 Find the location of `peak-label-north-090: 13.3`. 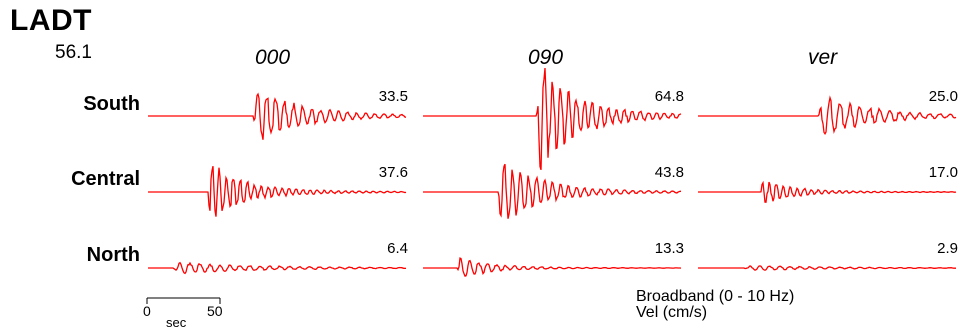

peak-label-north-090: 13.3 is located at coordinates (669, 248).